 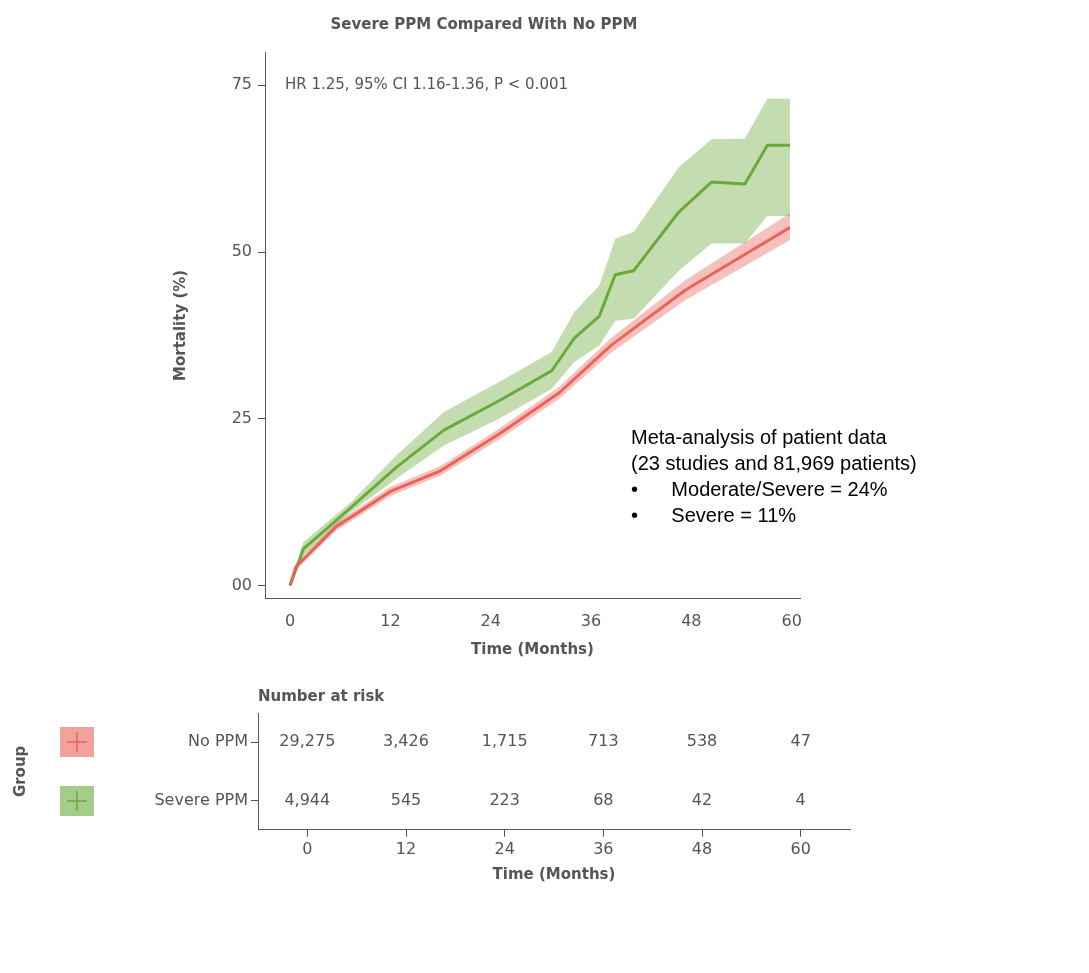 What do you see at coordinates (702, 741) in the screenshot?
I see `data-label: 538` at bounding box center [702, 741].